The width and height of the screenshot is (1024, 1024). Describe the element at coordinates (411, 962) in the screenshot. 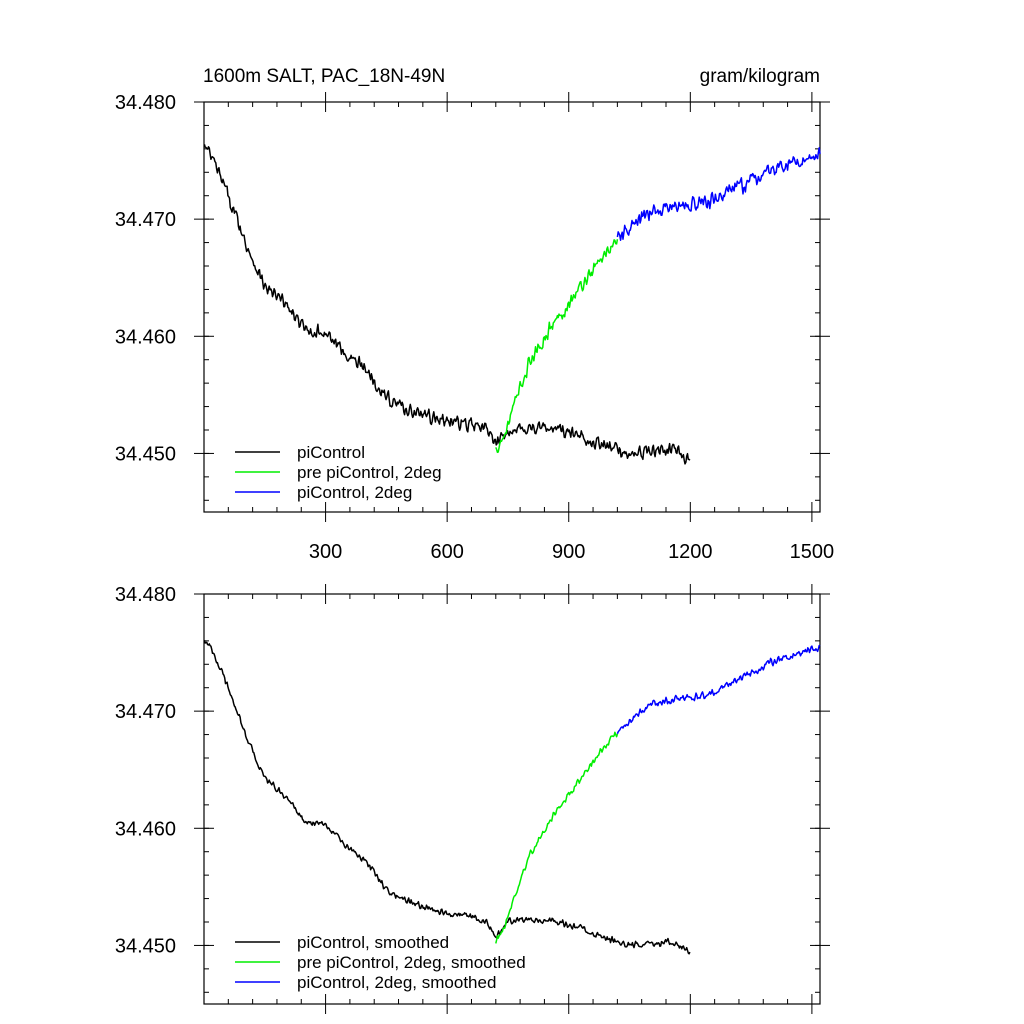

I see `legend-label: pre piControl, 2deg, smoothed` at that location.